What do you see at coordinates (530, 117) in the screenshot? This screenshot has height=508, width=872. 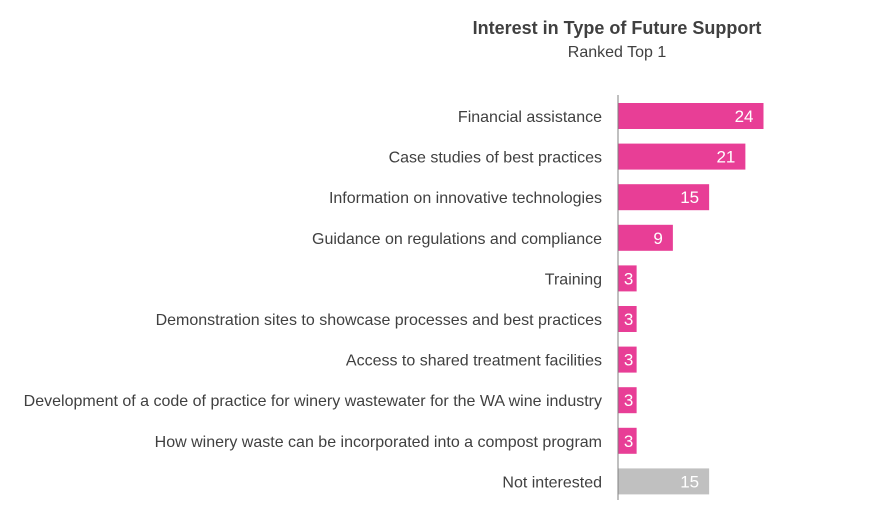 I see `category-label: Financial assistance` at bounding box center [530, 117].